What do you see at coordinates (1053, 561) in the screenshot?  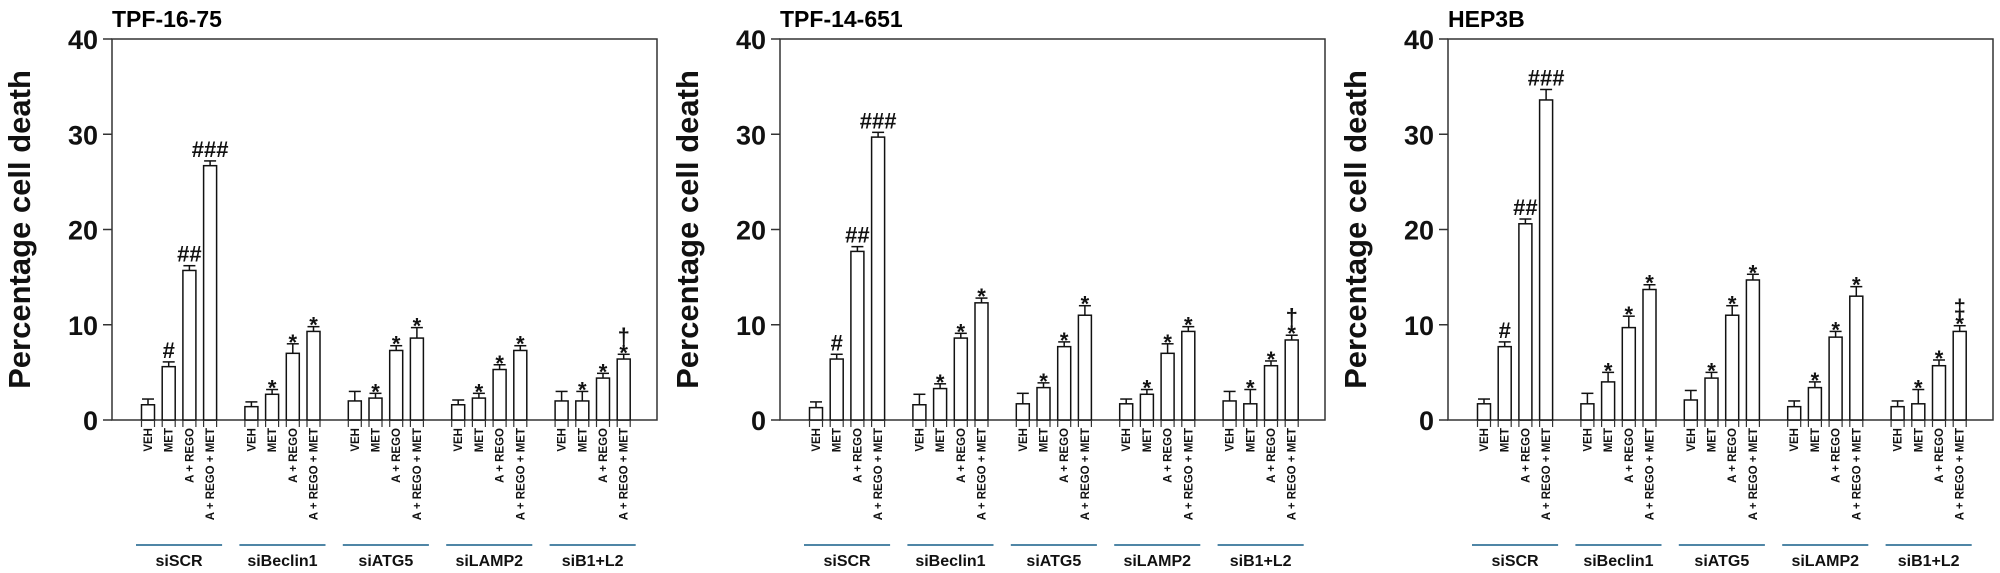 I see `group-label: siATG5` at bounding box center [1053, 561].